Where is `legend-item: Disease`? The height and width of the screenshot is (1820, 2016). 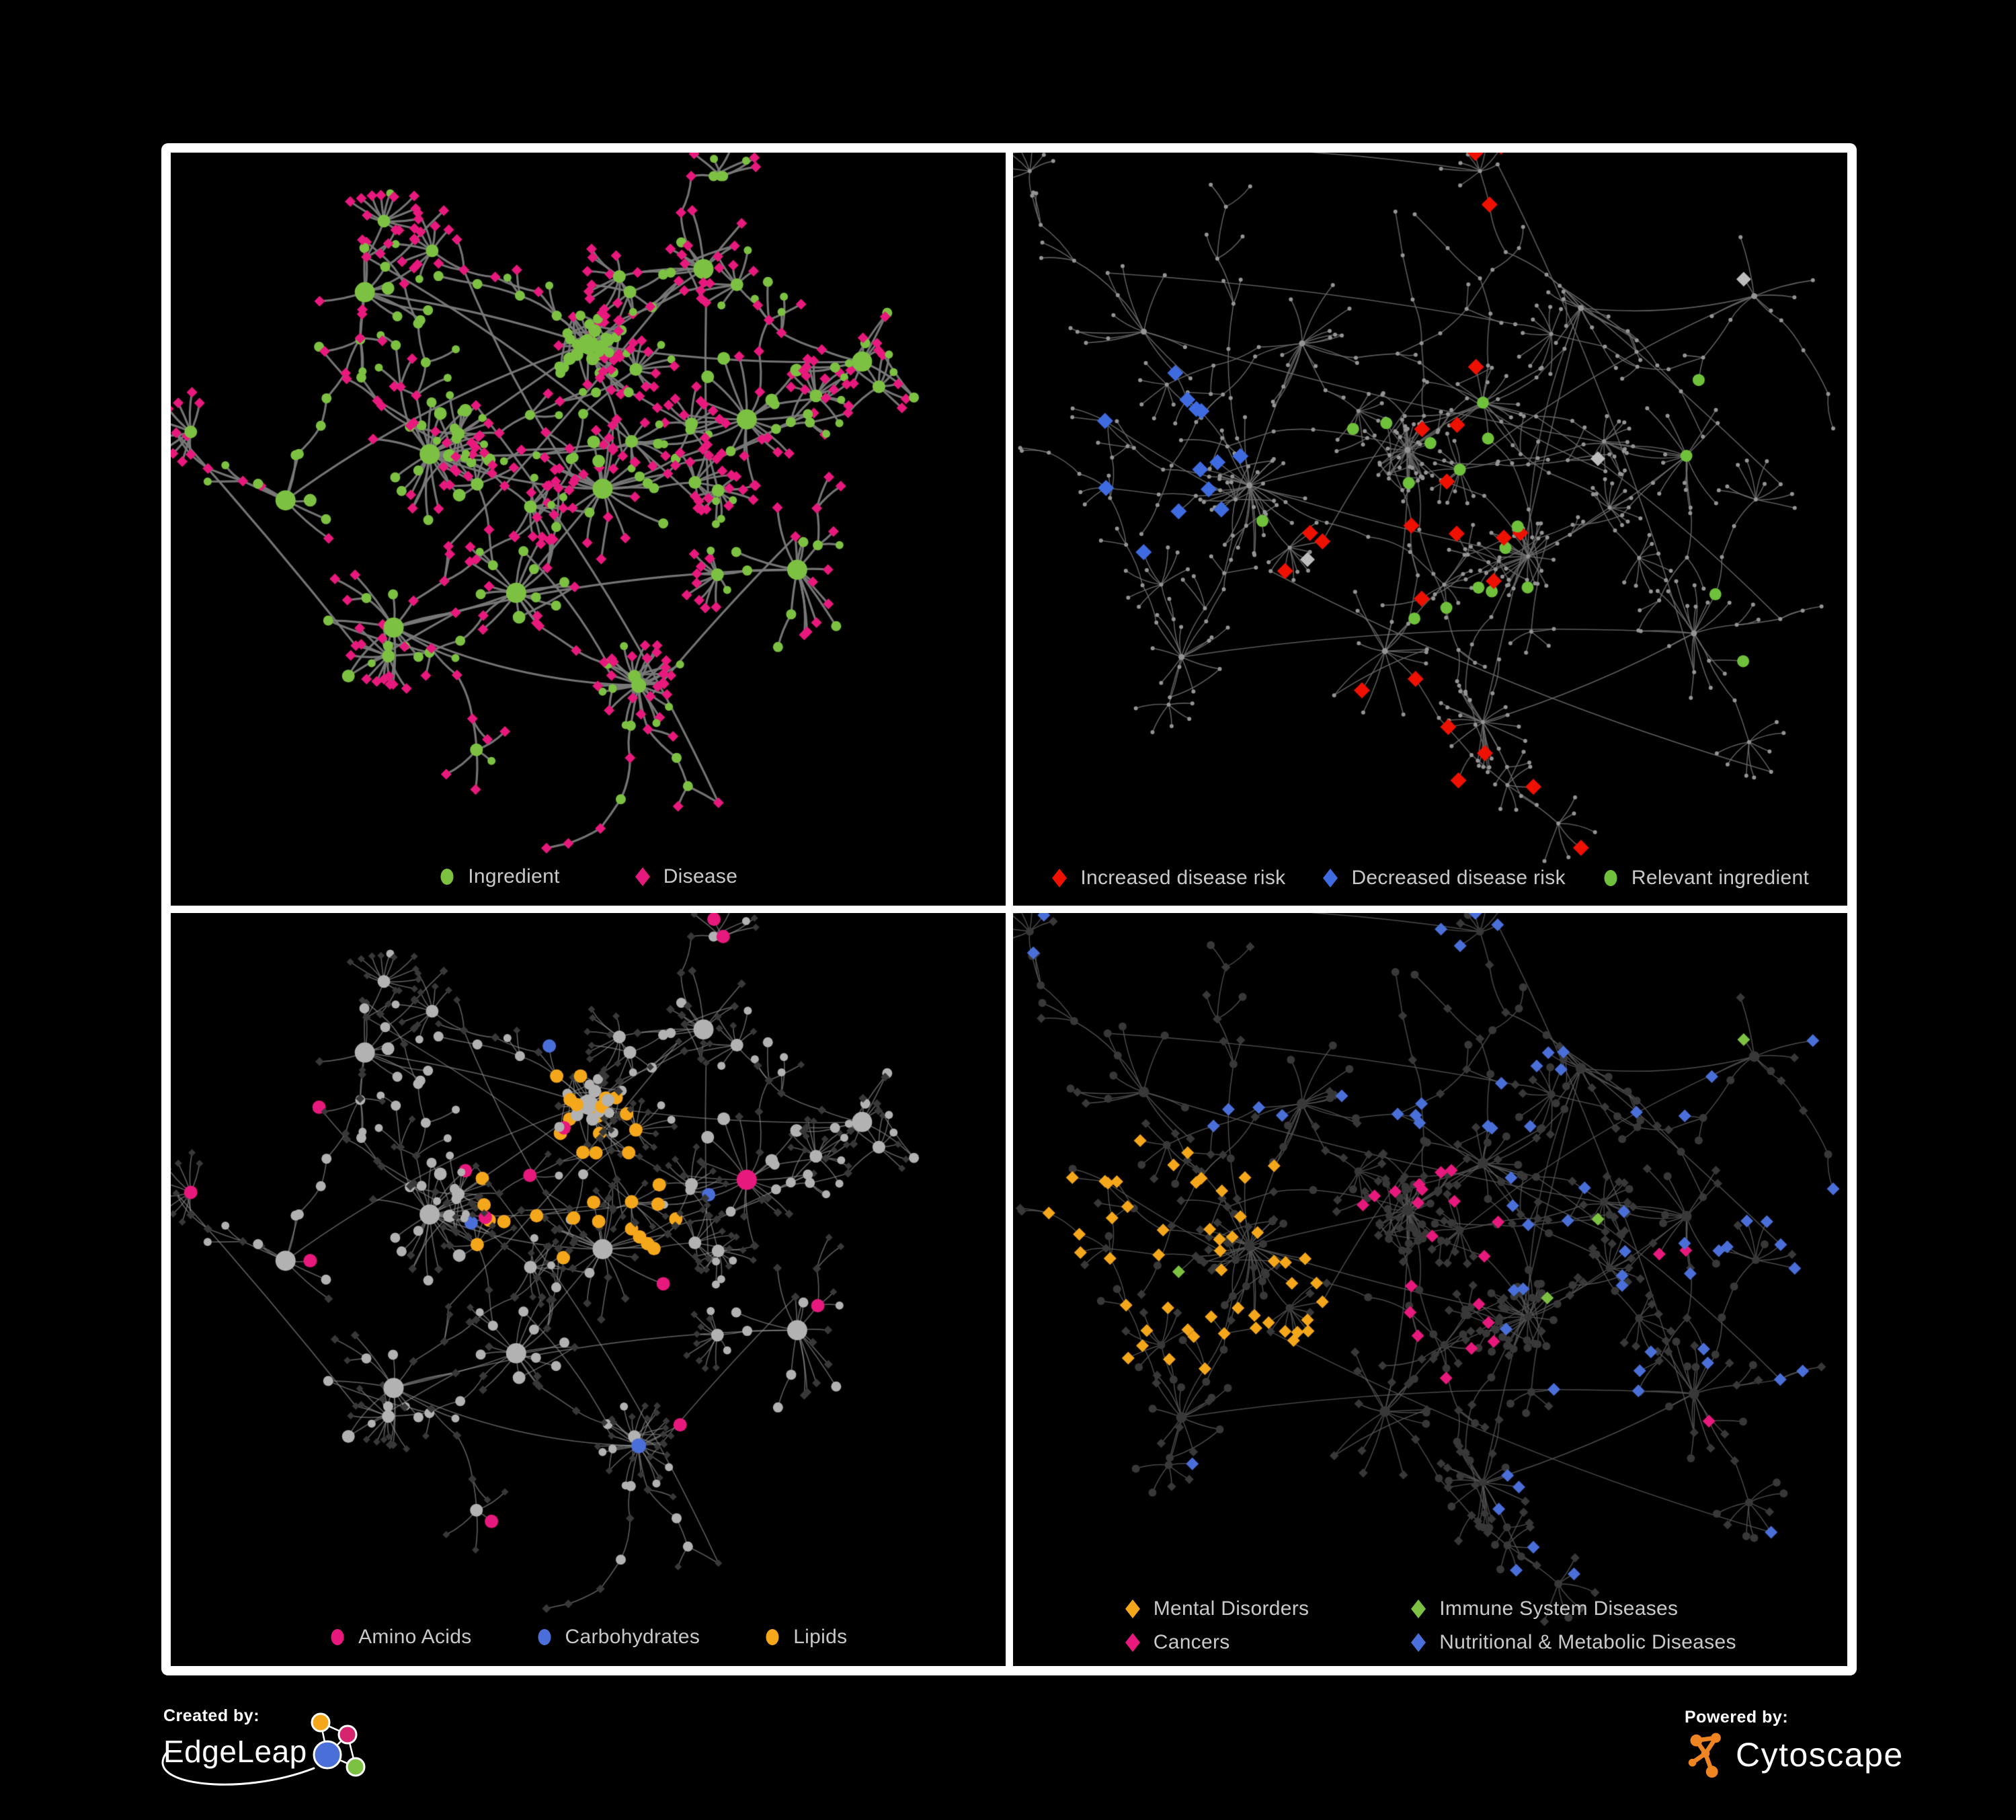 legend-item: Disease is located at coordinates (685, 876).